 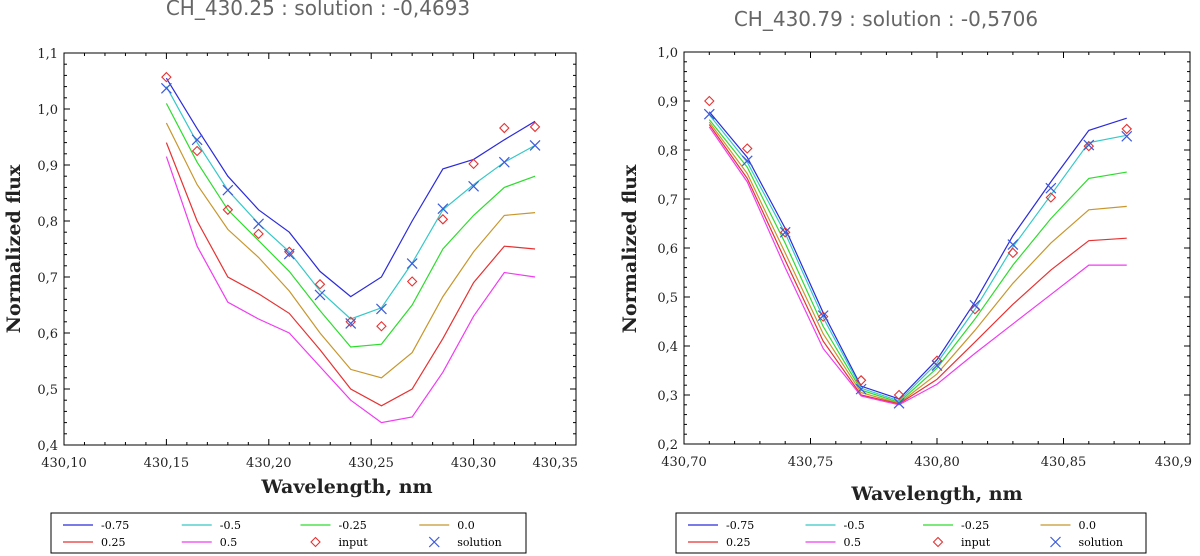 I want to click on legend-label: input, so click(x=976, y=542).